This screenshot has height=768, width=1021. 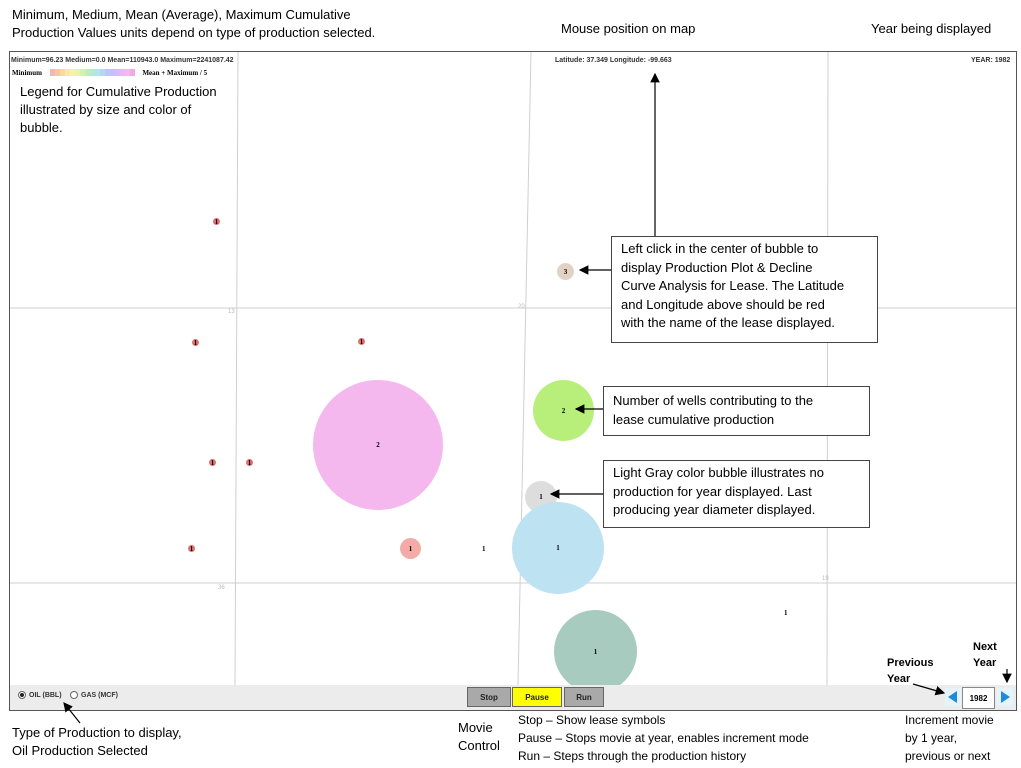 What do you see at coordinates (106, 109) in the screenshot?
I see `legend-annotation-line: illustrated by size and color of` at bounding box center [106, 109].